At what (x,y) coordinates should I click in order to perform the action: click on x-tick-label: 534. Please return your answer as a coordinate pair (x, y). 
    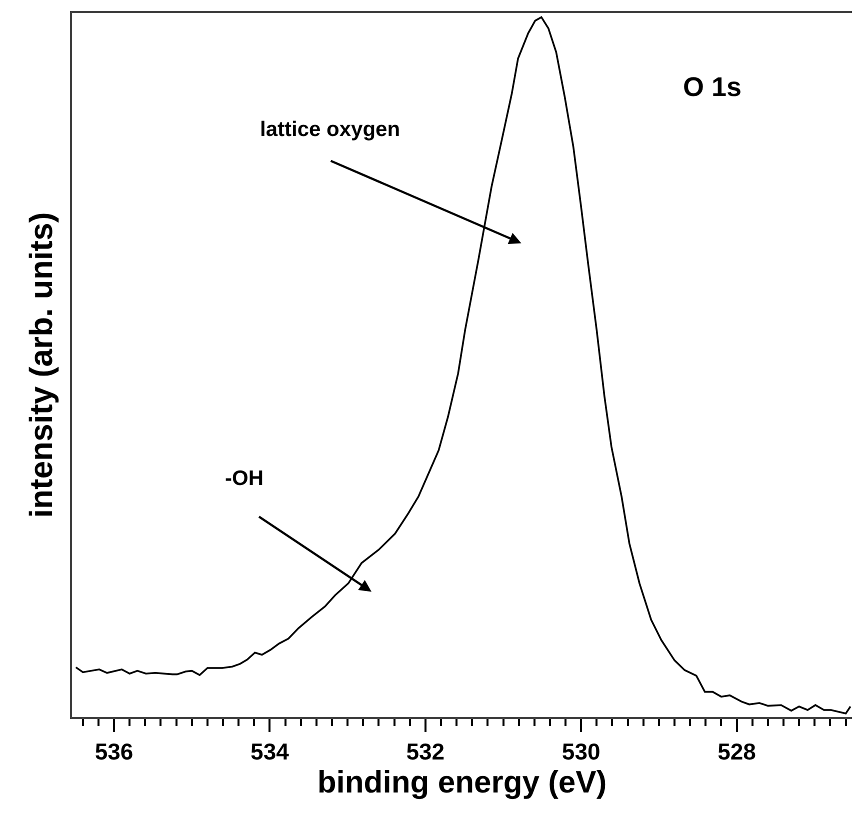
    Looking at the image, I should click on (270, 751).